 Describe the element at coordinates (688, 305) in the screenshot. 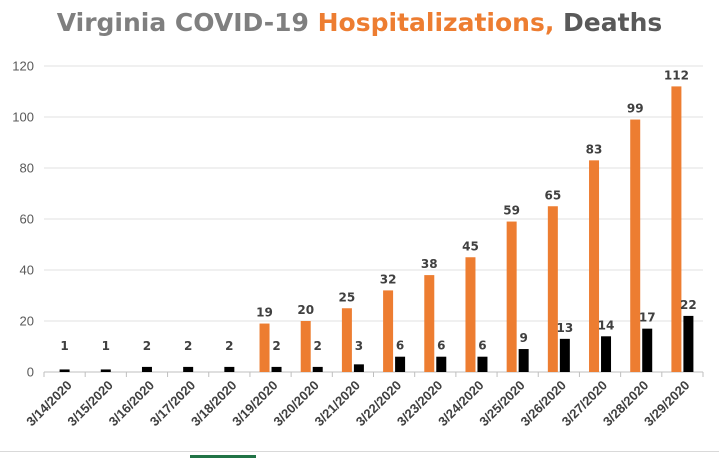

I see `label-deaths-3/29/2020: 22` at that location.